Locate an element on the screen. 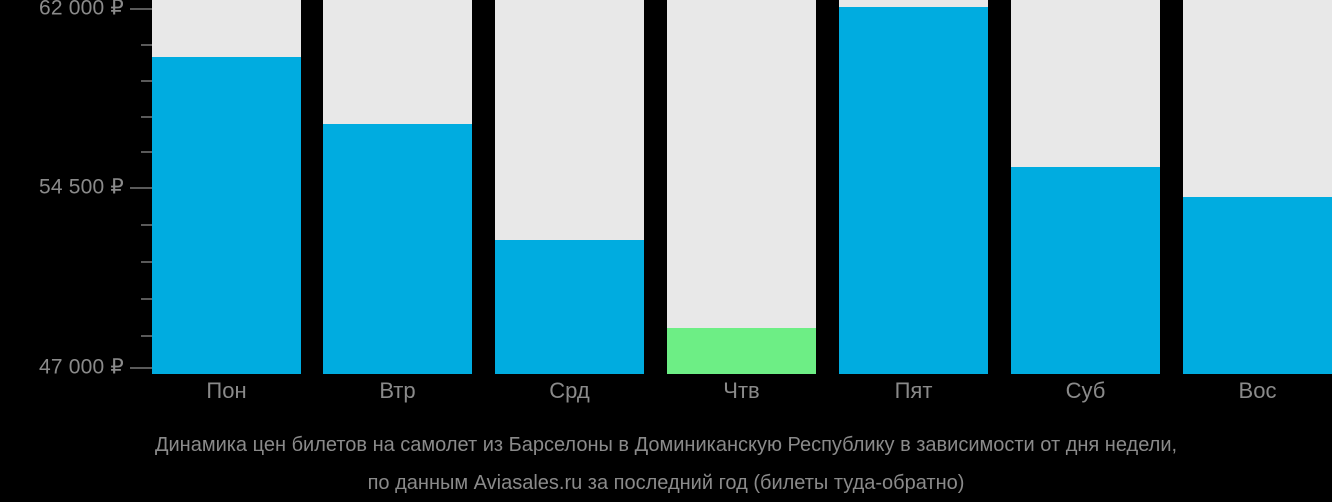 Image resolution: width=1332 pixels, height=502 pixels. x-axis-label-пон: Пон is located at coordinates (226, 390).